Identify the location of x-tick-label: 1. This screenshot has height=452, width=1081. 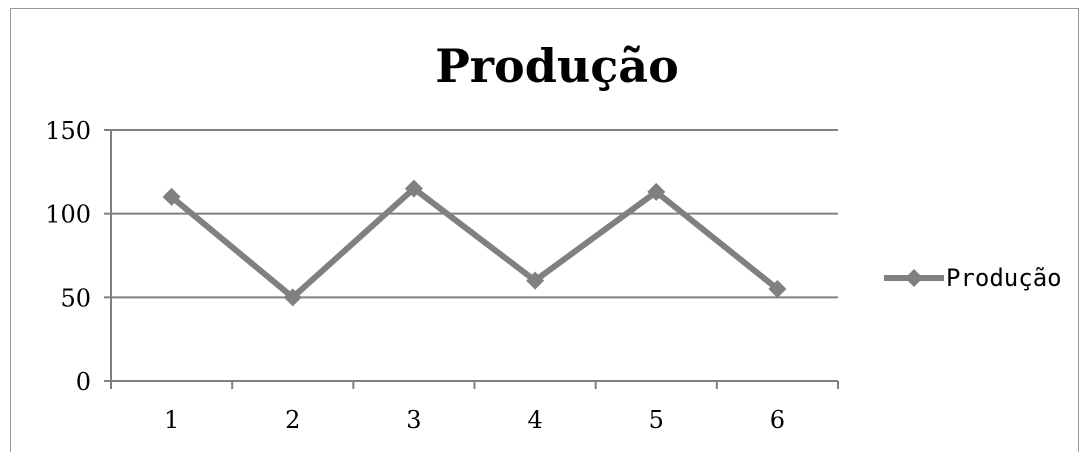
(171, 420).